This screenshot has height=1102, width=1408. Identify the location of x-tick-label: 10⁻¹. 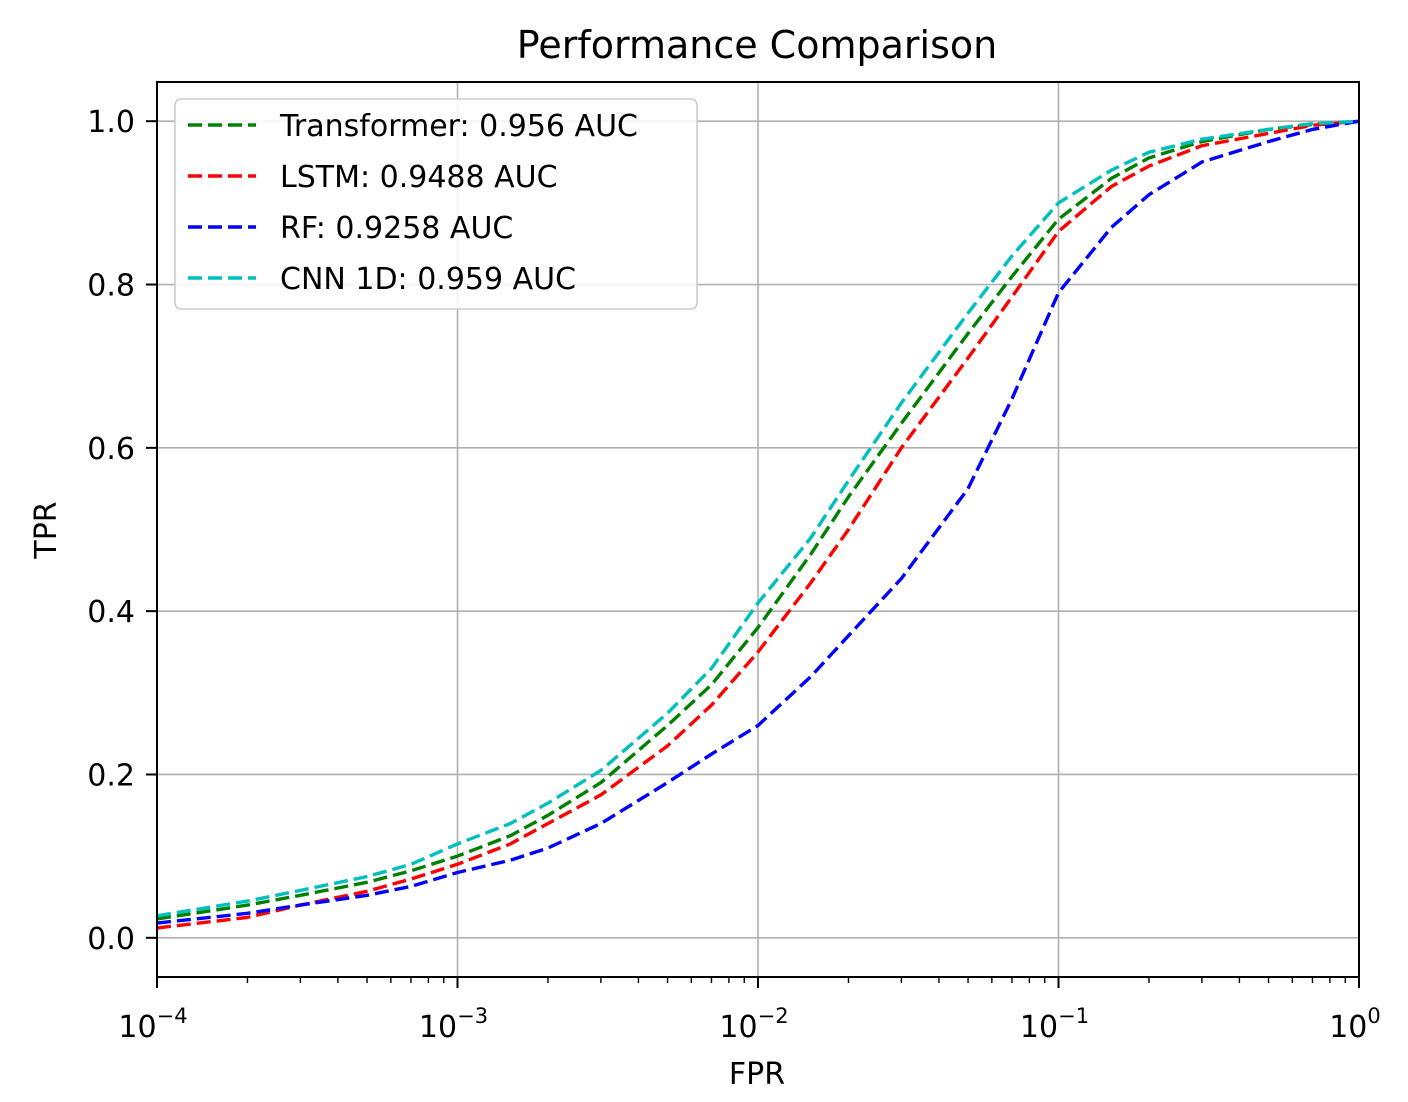
(1054, 1024).